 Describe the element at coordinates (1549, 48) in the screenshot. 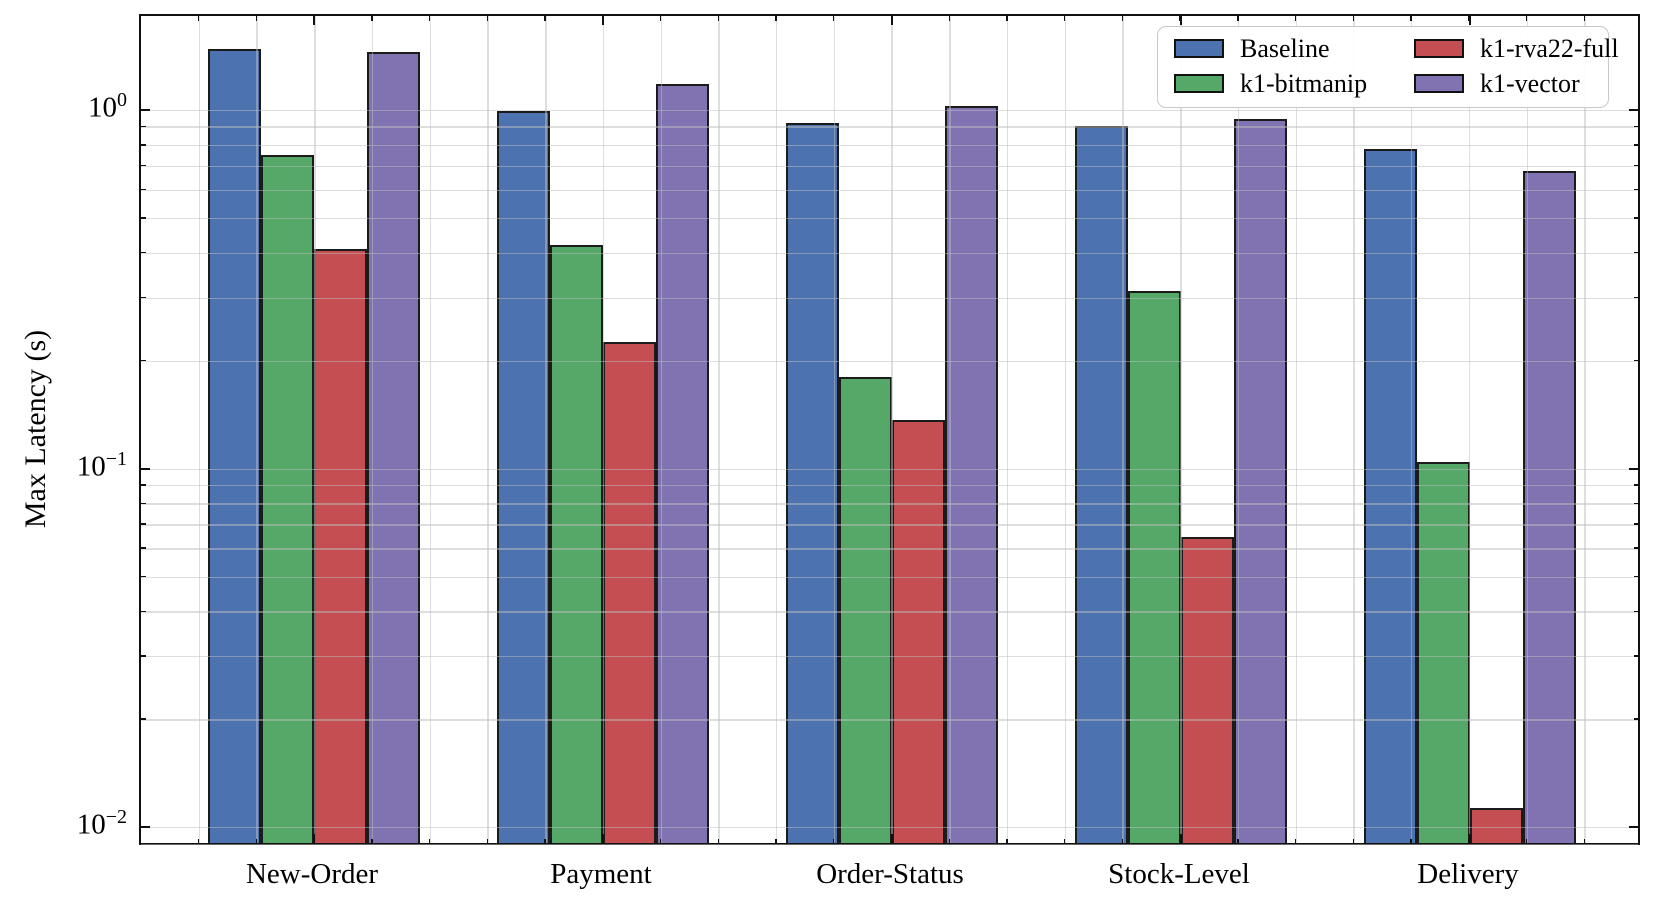

I see `legend-label: k1-rva22-full` at that location.